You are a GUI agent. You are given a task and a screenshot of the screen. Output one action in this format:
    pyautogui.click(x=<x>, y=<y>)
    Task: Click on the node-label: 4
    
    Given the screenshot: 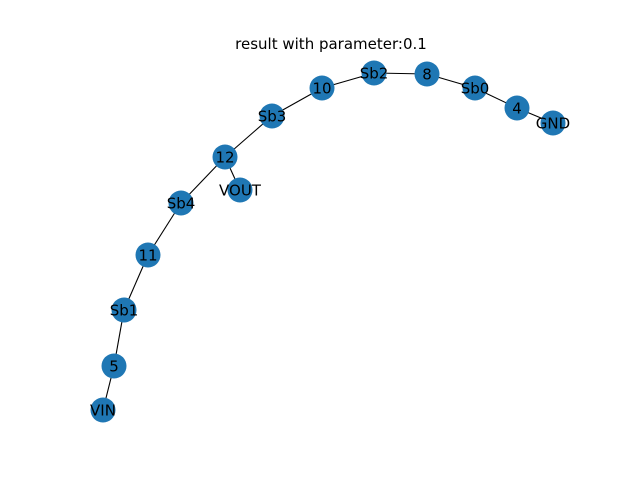 What is the action you would take?
    pyautogui.click(x=517, y=109)
    